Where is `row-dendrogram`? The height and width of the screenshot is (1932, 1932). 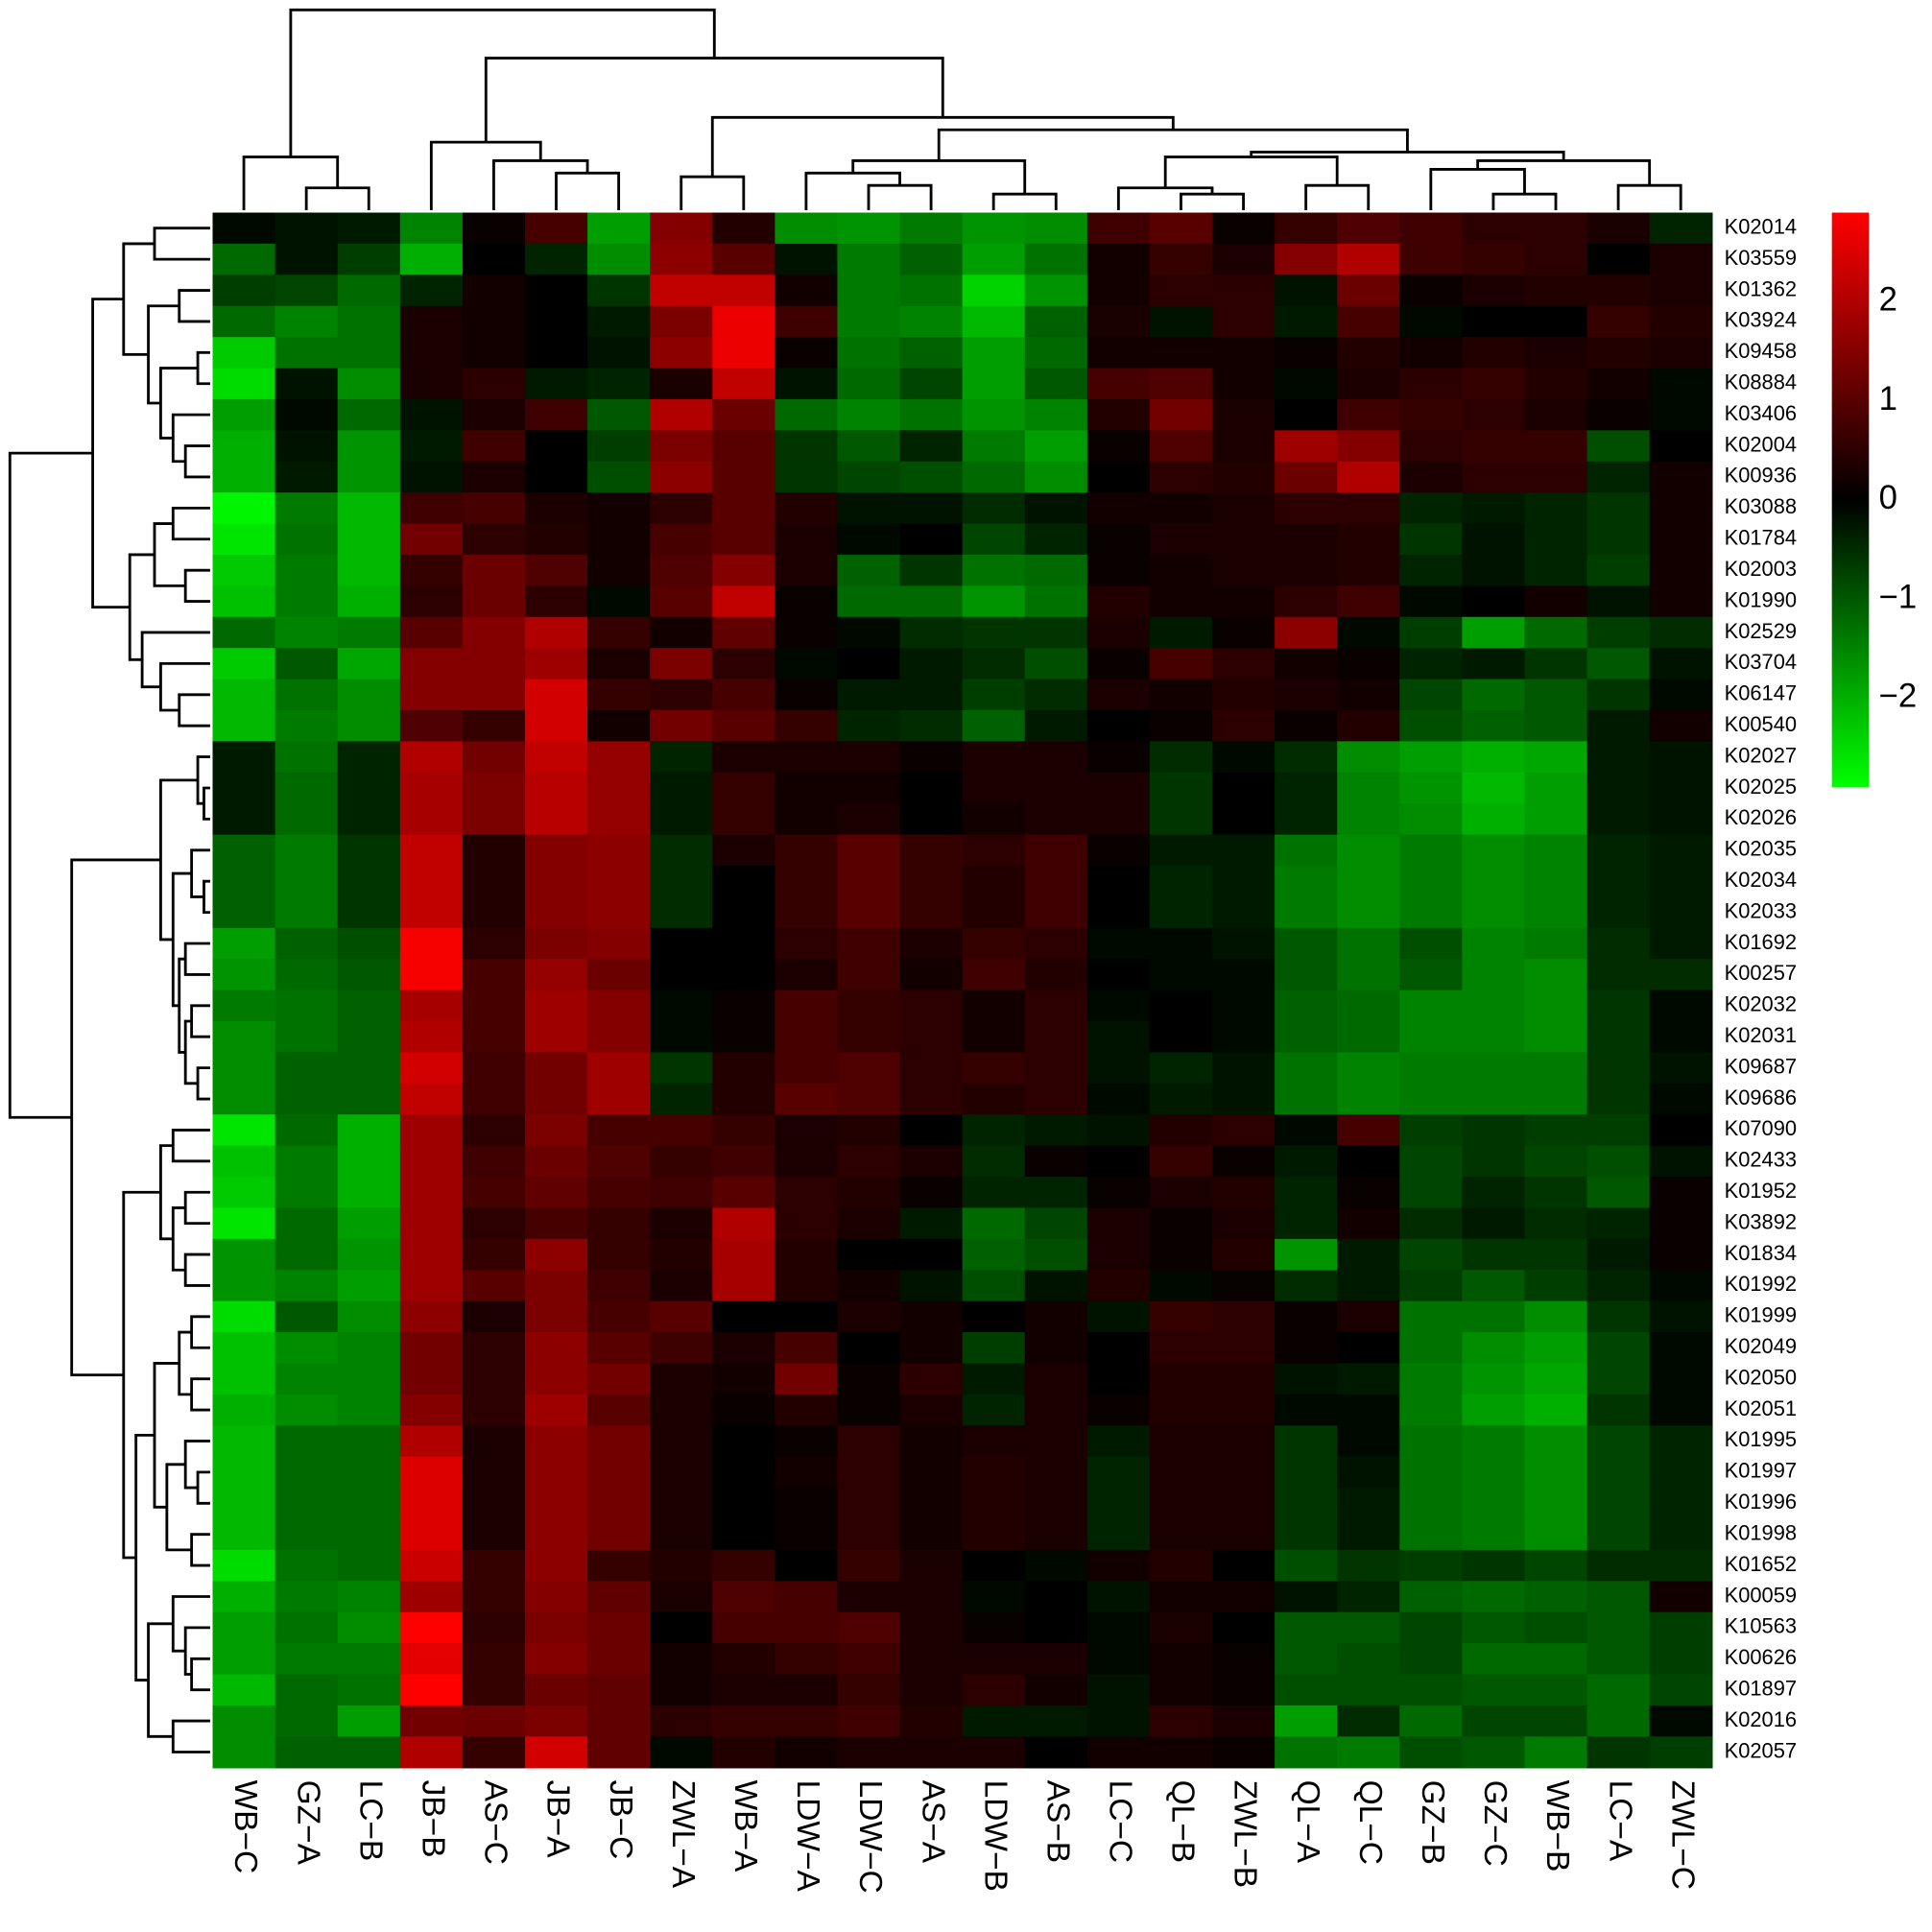 row-dendrogram is located at coordinates (109, 990).